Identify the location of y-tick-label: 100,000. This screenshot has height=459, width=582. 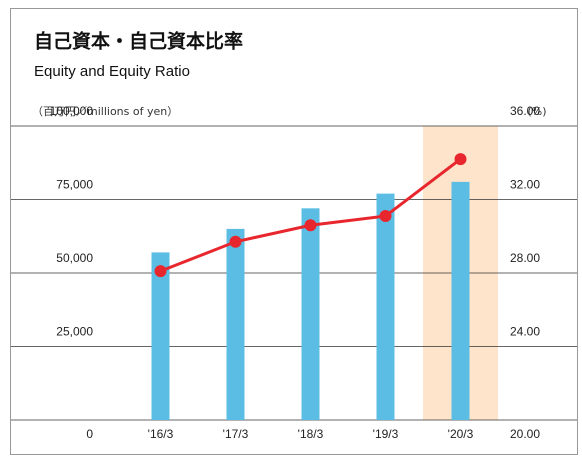
(72, 111).